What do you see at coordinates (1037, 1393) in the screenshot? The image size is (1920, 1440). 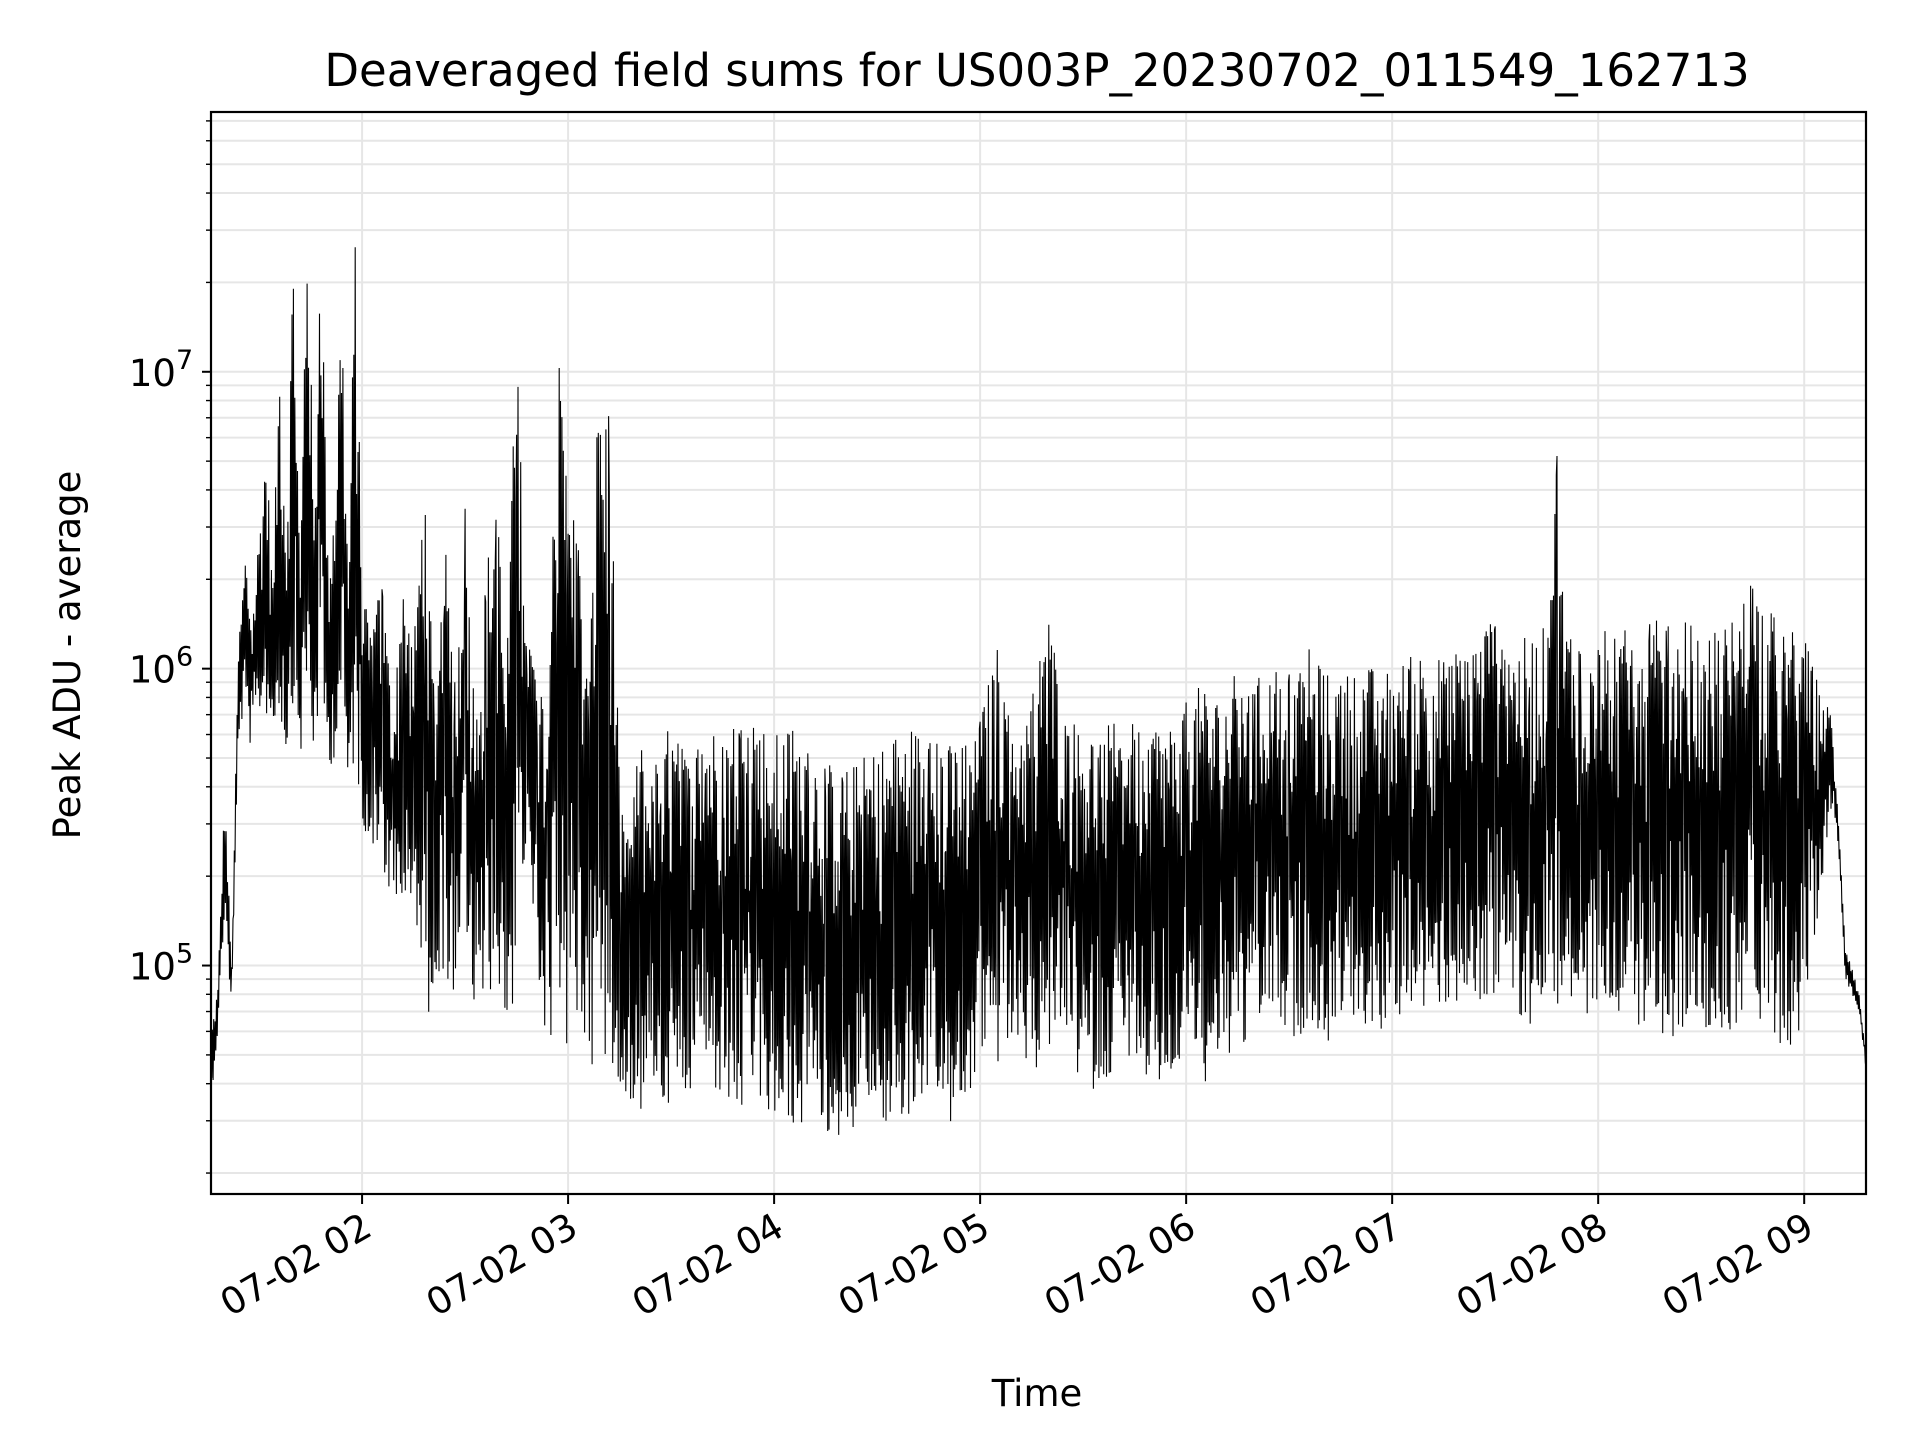 I see `x-axis-label: Time` at bounding box center [1037, 1393].